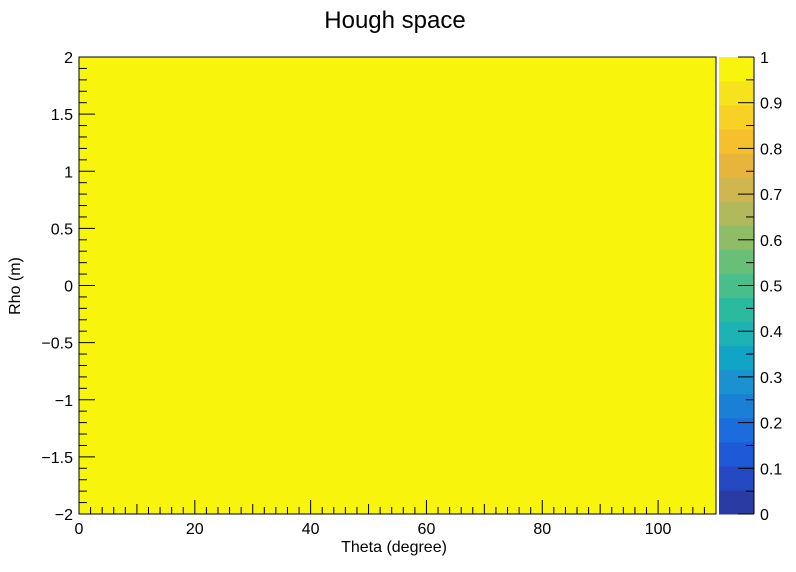  What do you see at coordinates (771, 104) in the screenshot?
I see `color-bar-tick-label: 0.9` at bounding box center [771, 104].